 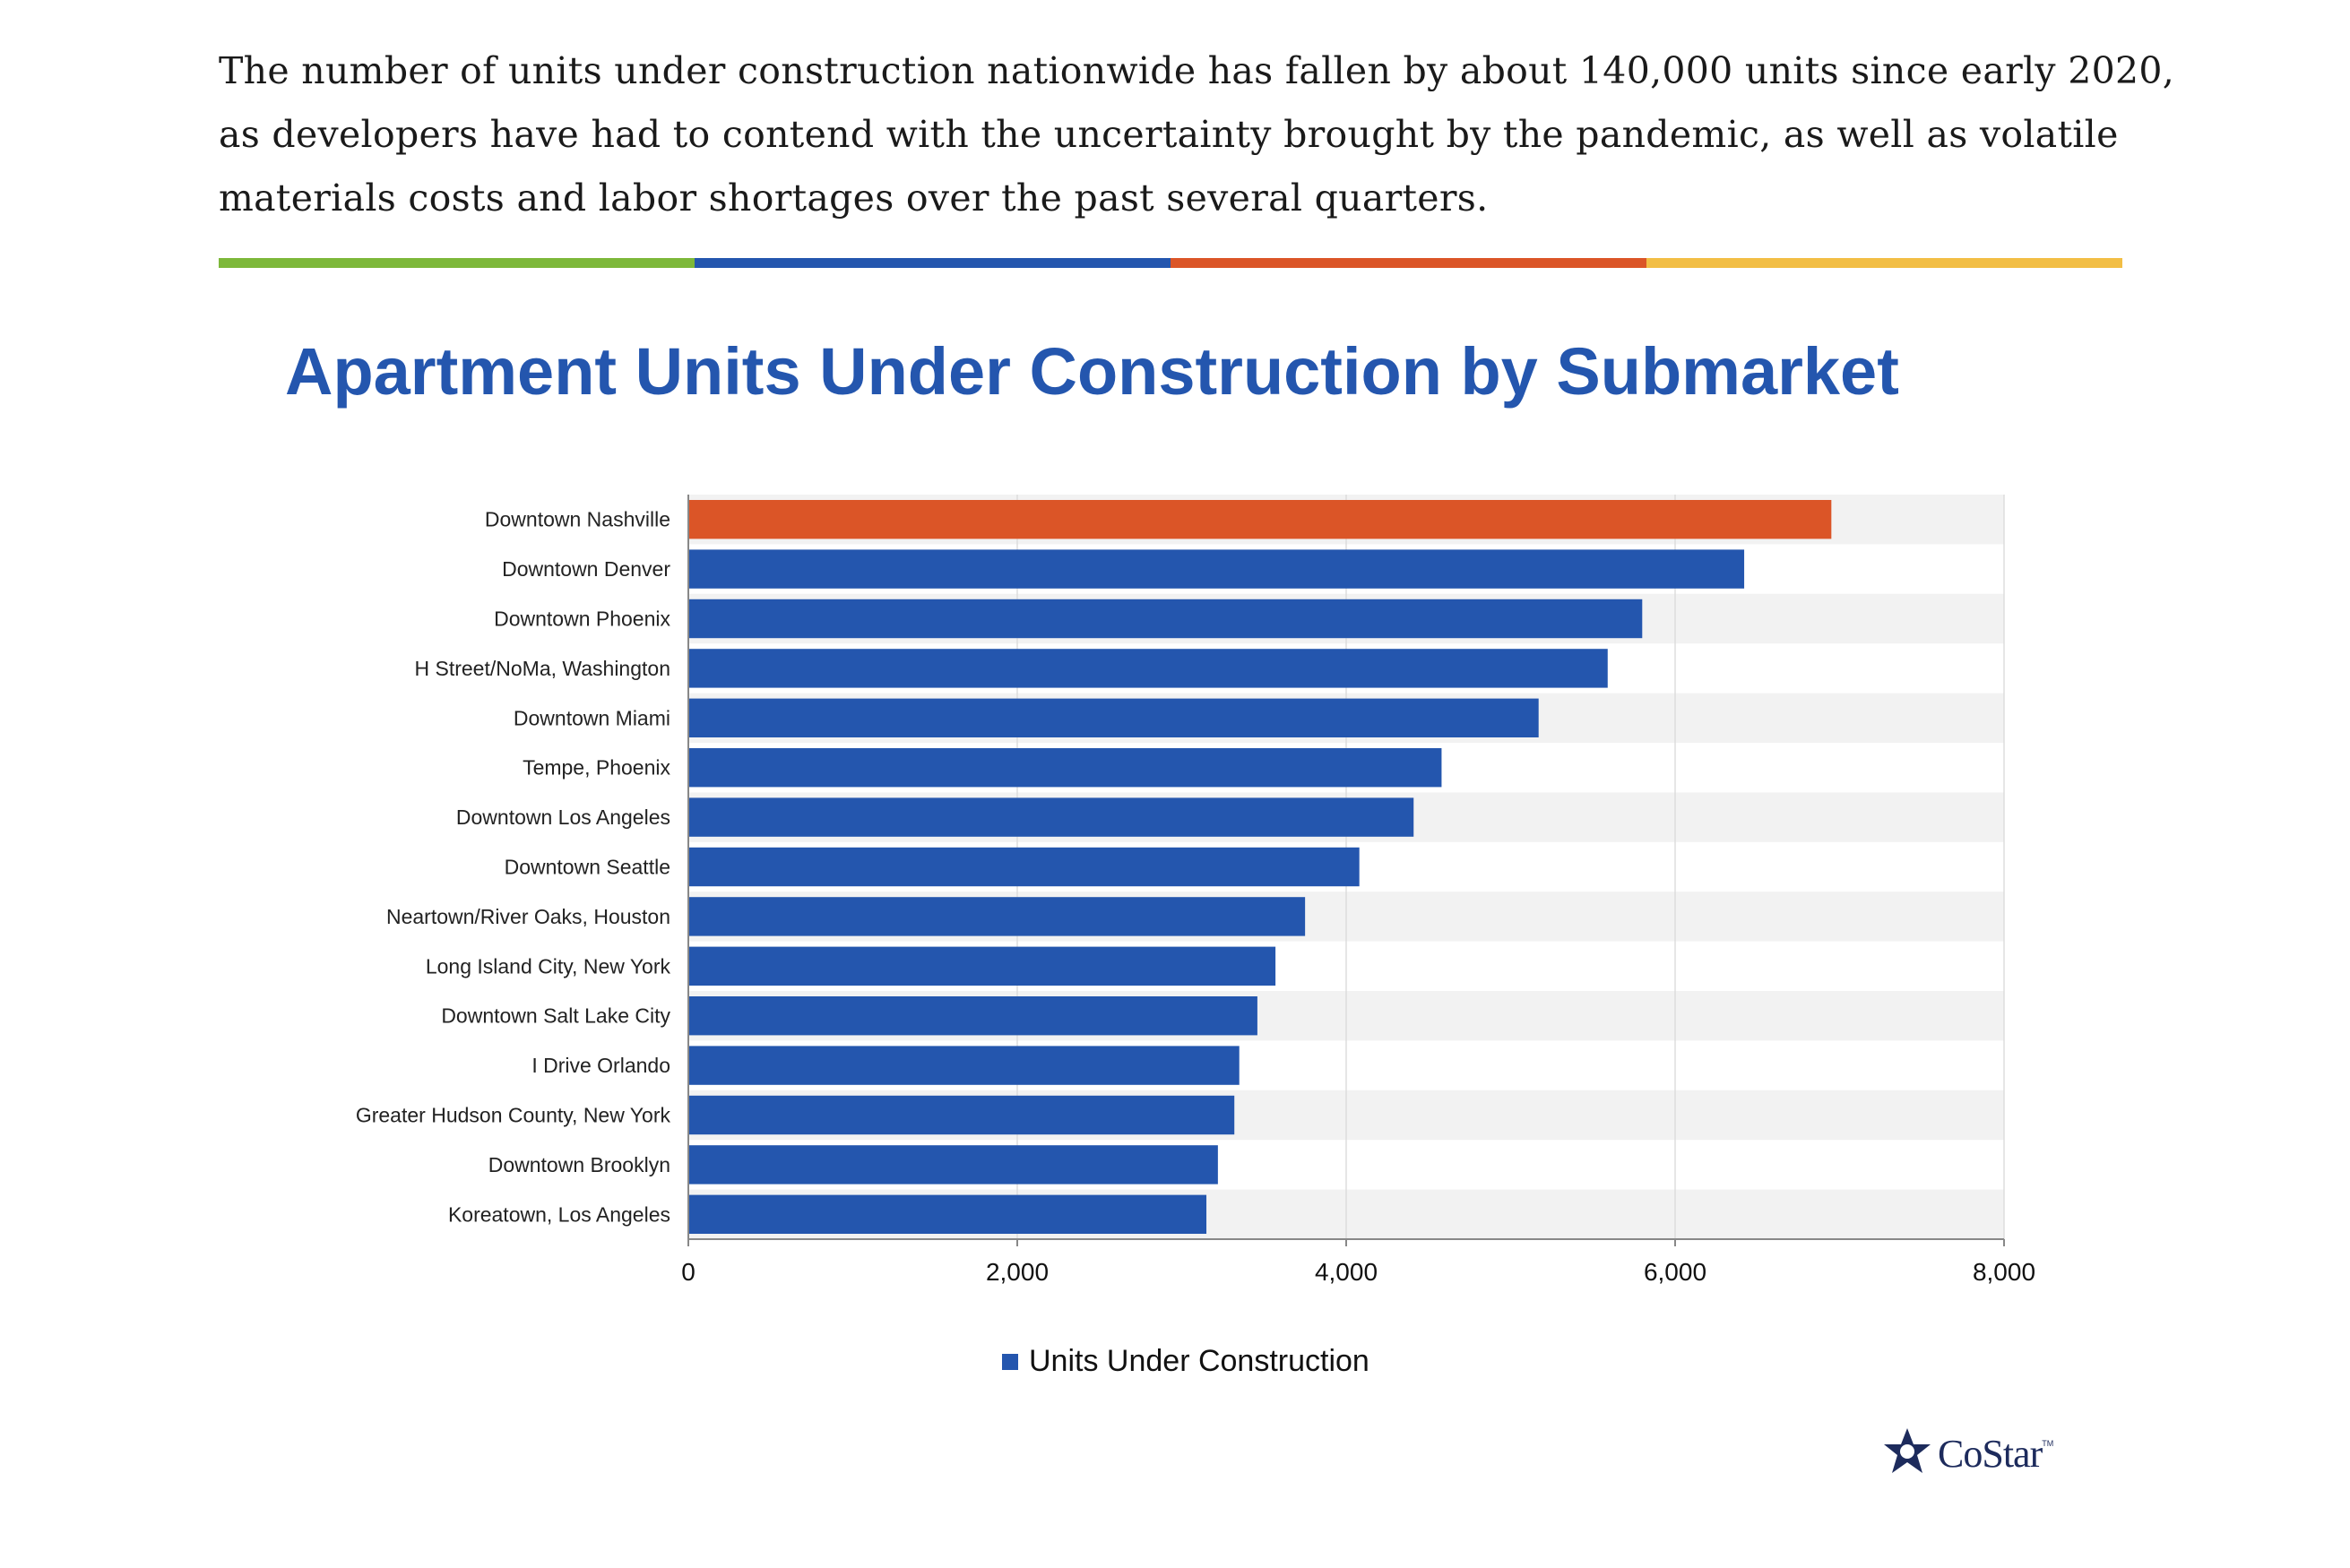 I want to click on legend-label: Units Under Construction, so click(x=1199, y=1361).